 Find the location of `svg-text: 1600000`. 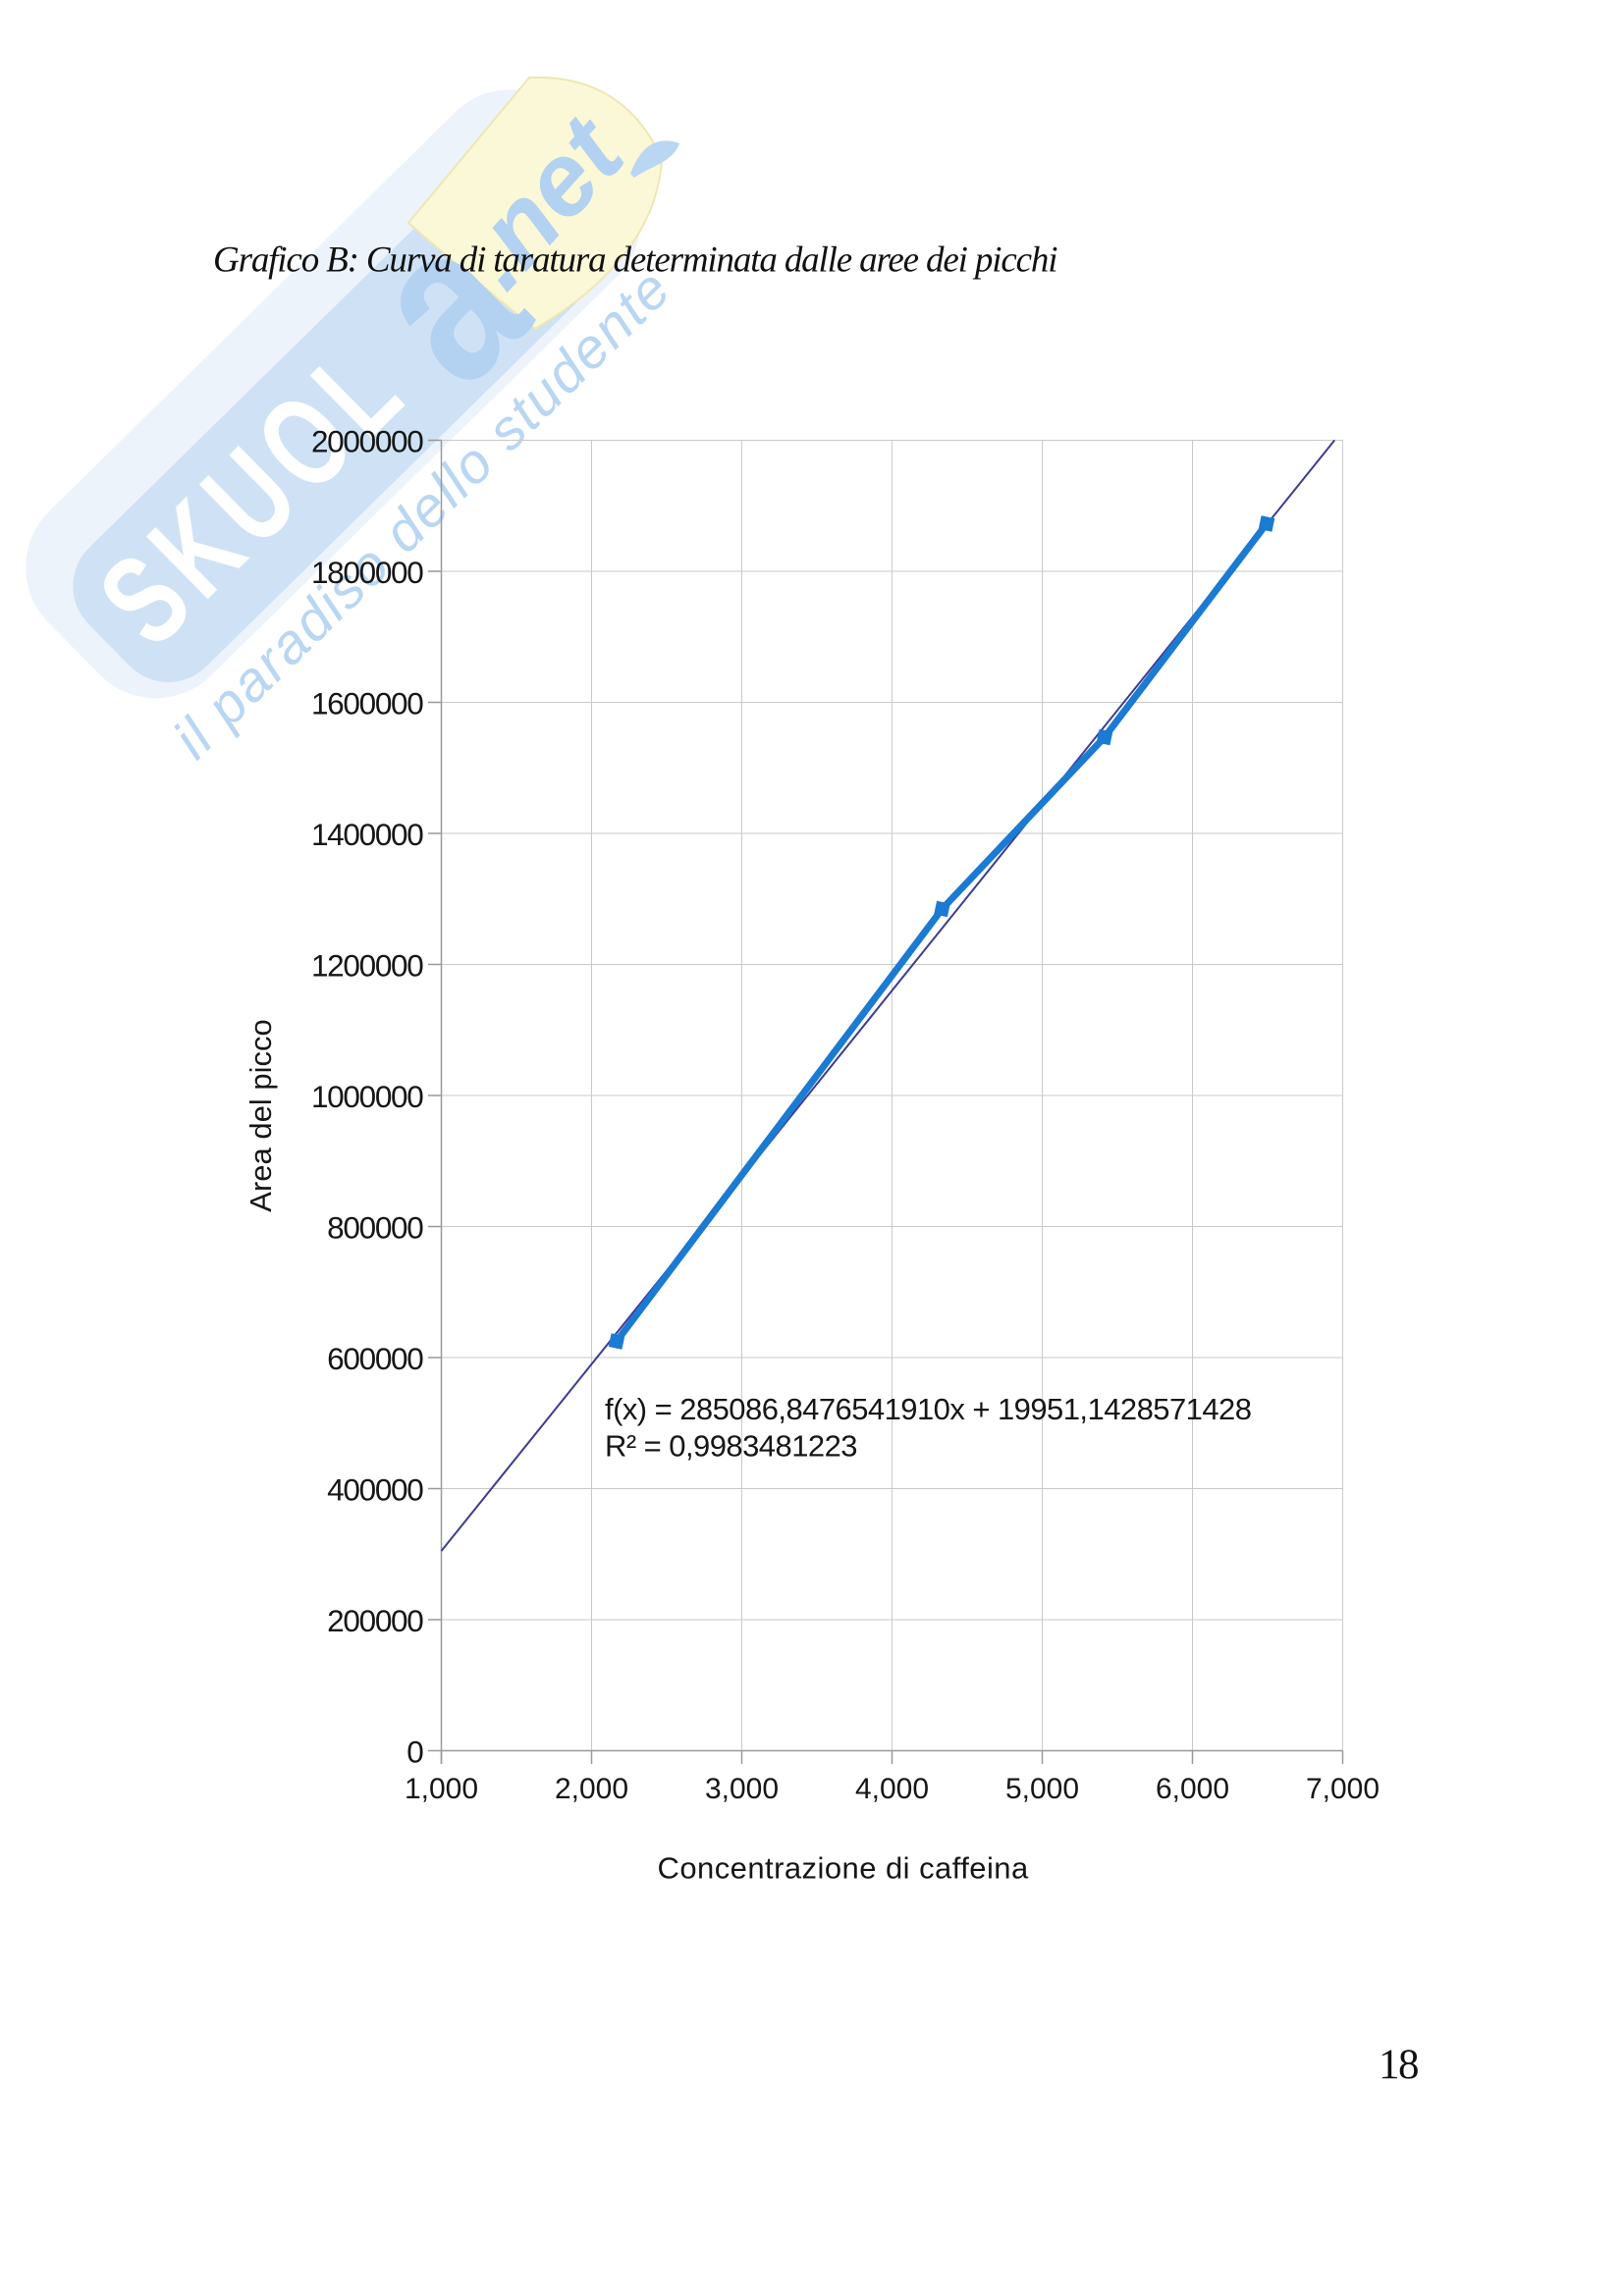

svg-text: 1600000 is located at coordinates (367, 703).